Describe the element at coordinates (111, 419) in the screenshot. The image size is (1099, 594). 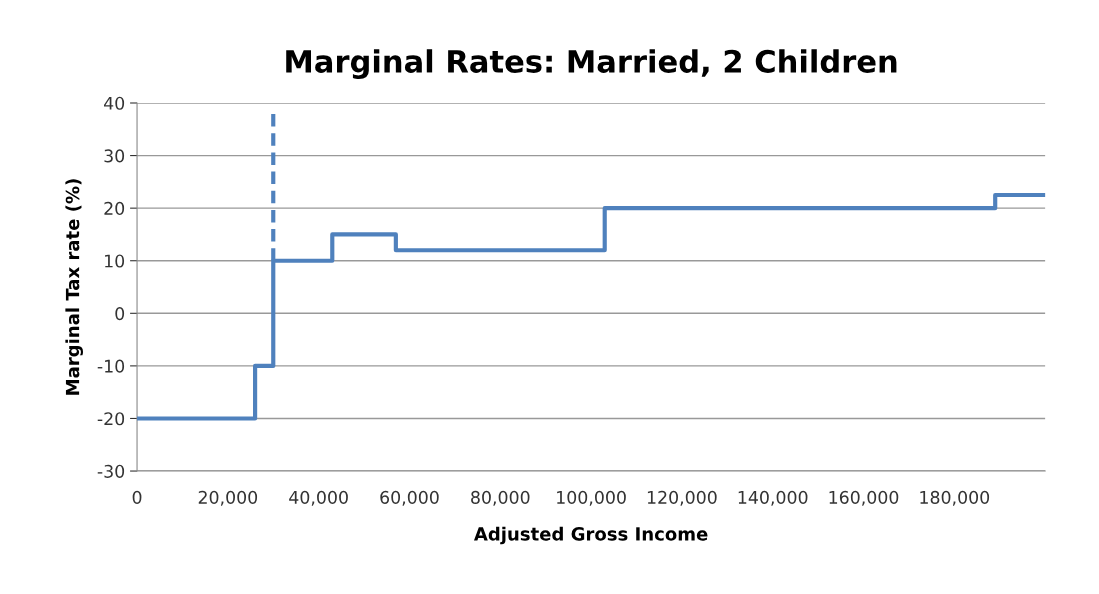
I see `y-tick-label: -20` at that location.